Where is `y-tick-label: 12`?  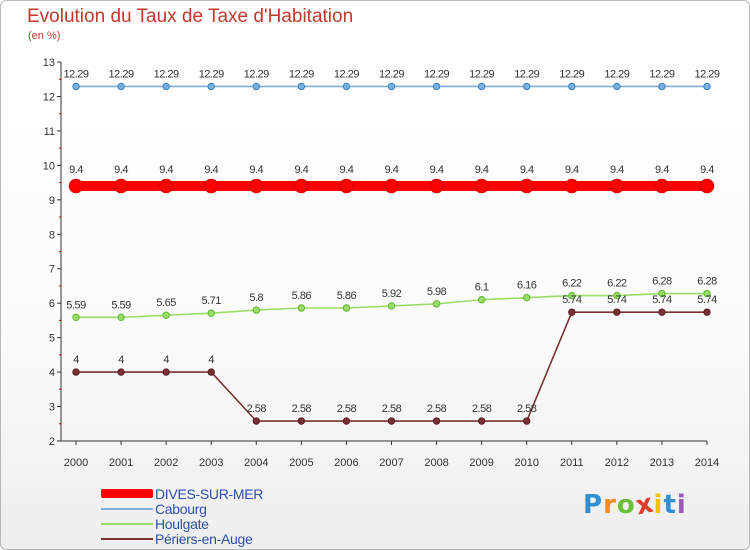
y-tick-label: 12 is located at coordinates (49, 97).